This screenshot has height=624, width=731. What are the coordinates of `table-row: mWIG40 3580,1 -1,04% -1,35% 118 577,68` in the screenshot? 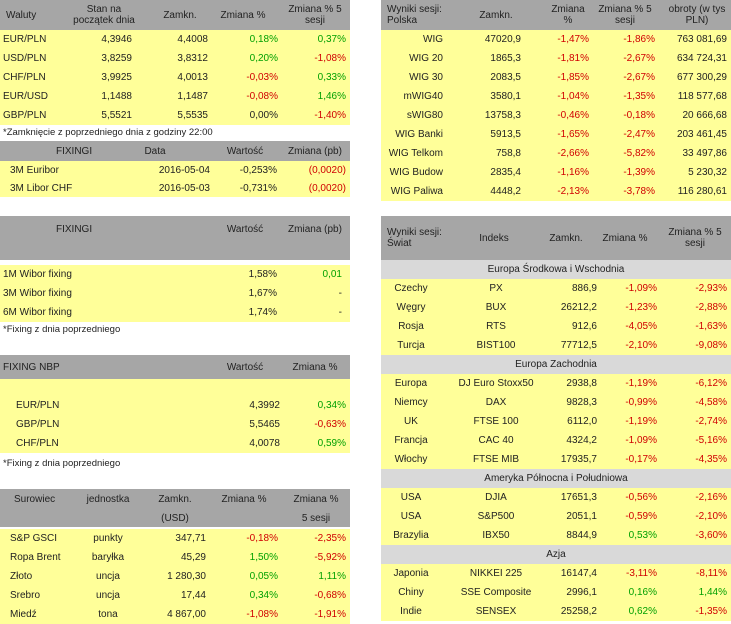 It's located at (556, 96).